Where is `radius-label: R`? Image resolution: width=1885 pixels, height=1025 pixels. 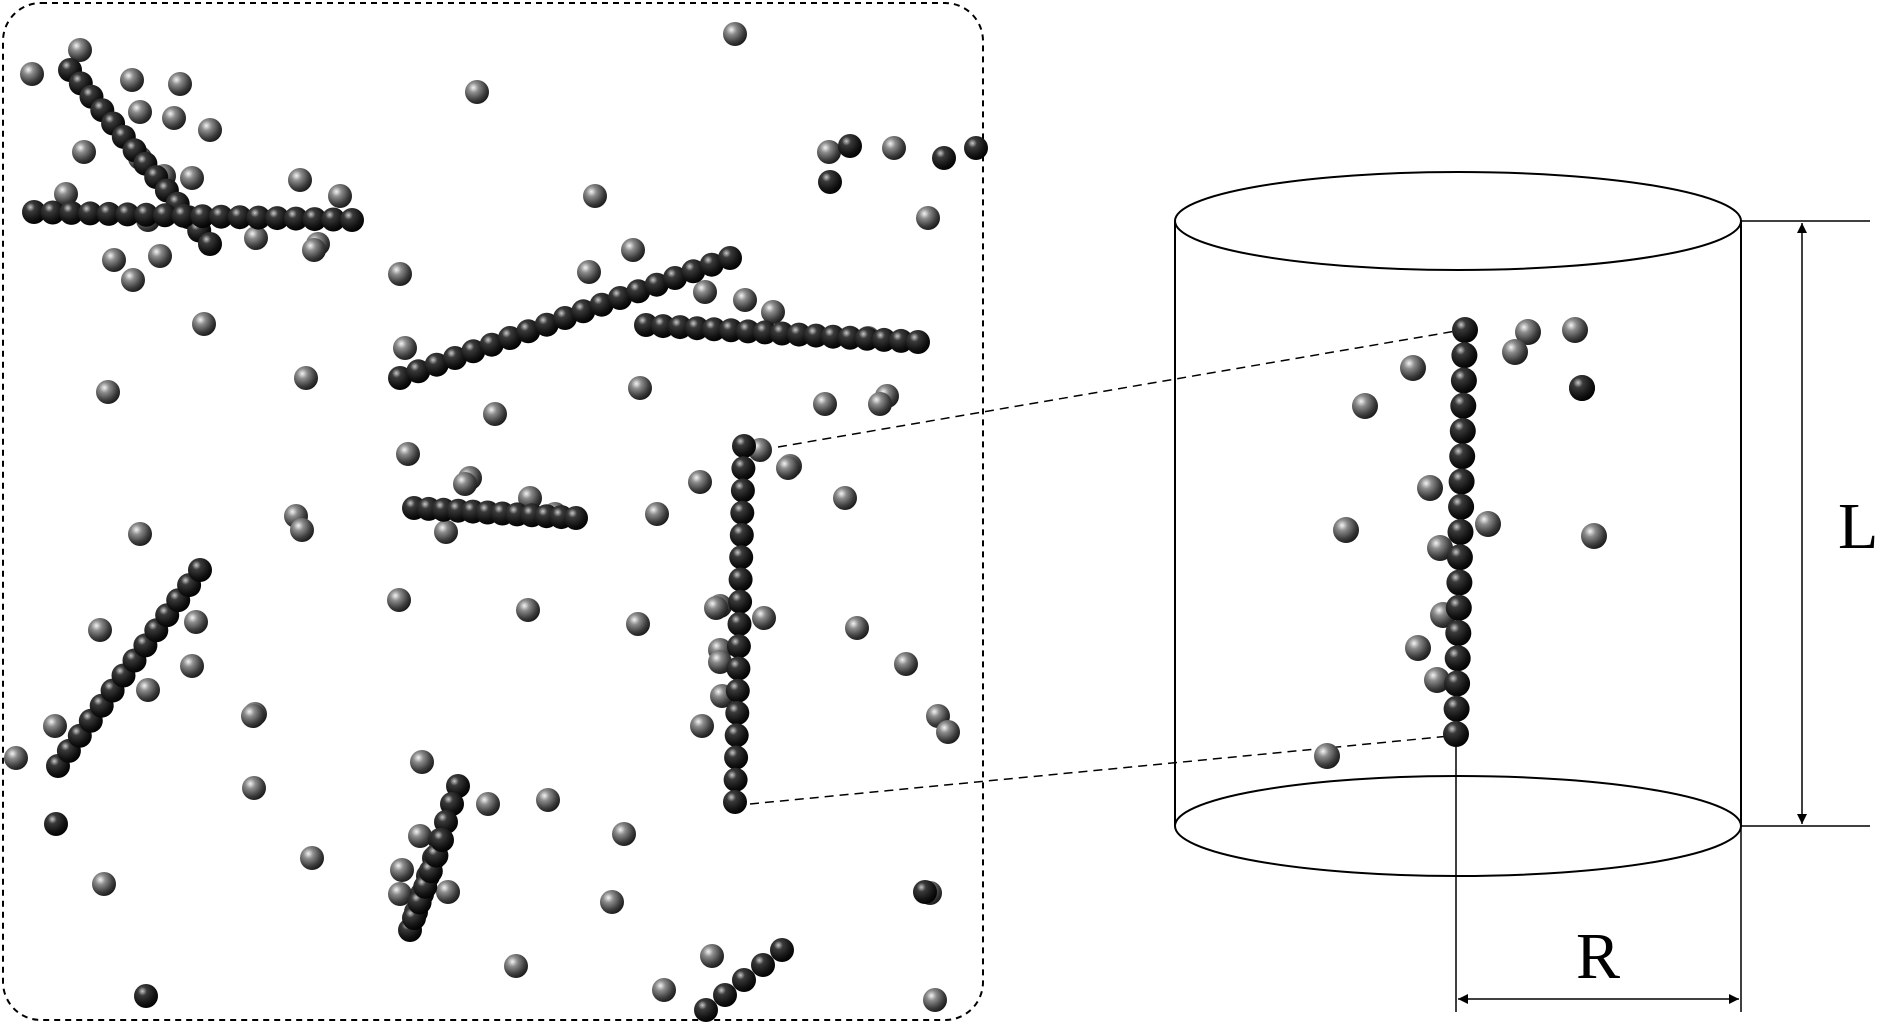
radius-label: R is located at coordinates (1598, 956).